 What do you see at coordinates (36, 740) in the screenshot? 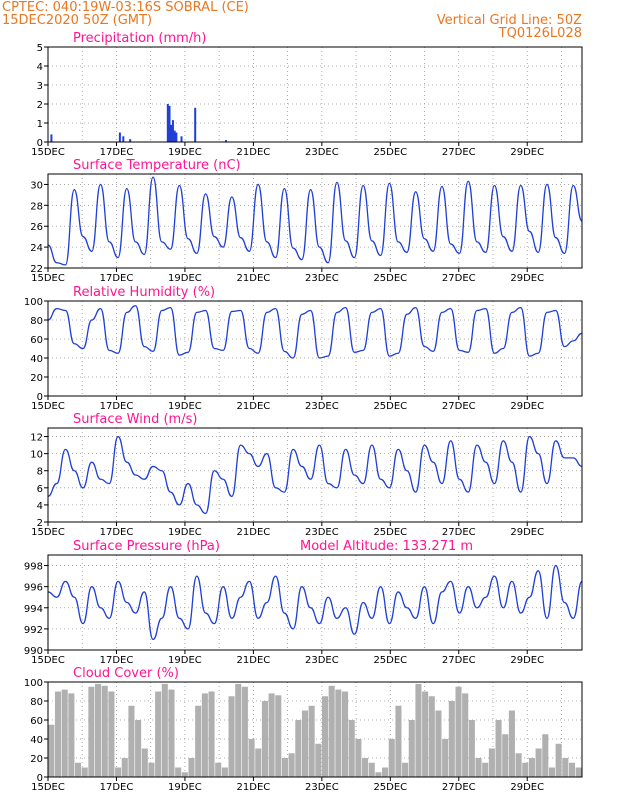
I see `panel6-ytick-label: 40` at bounding box center [36, 740].